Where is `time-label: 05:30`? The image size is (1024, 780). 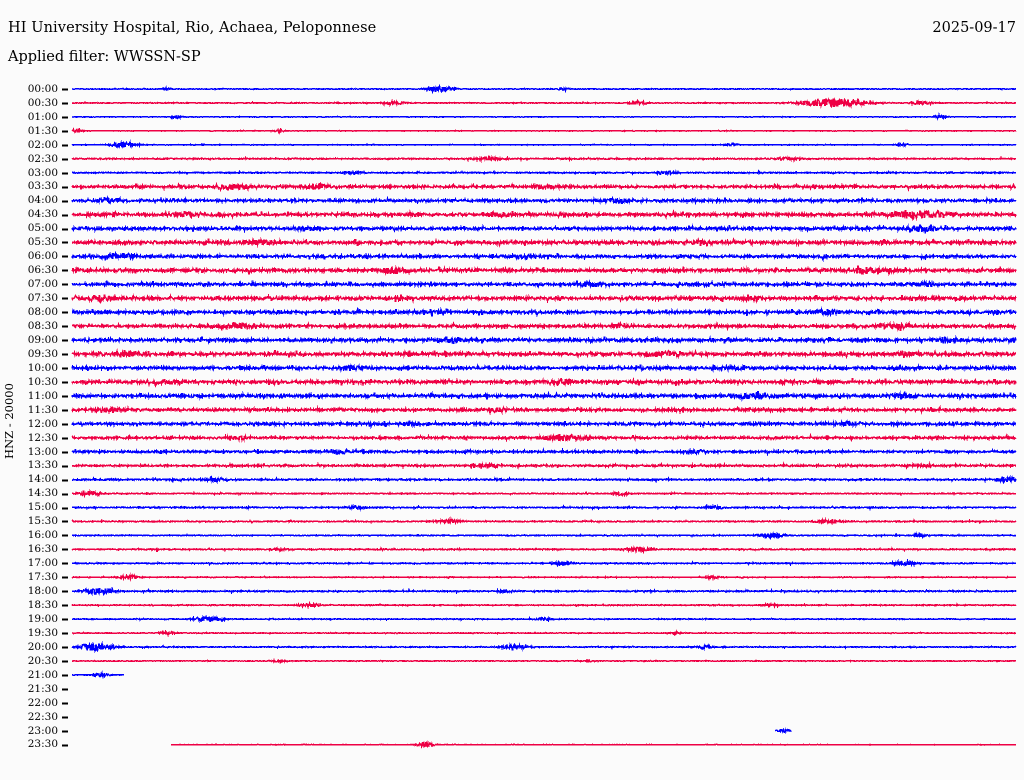
time-label: 05:30 is located at coordinates (42, 242).